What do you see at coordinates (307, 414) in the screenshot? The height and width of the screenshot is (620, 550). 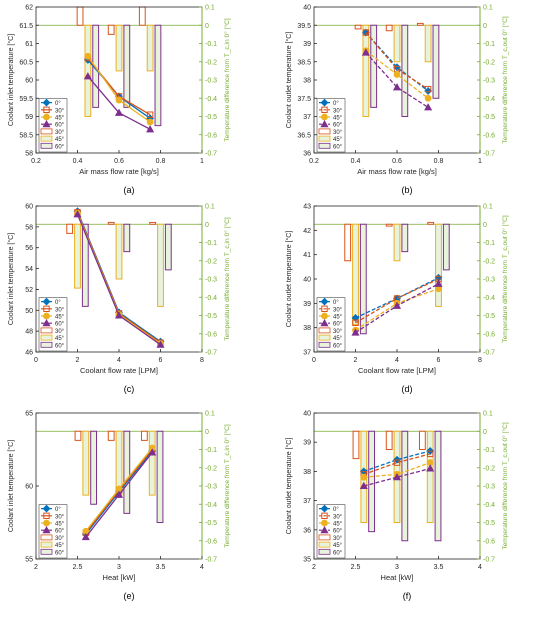 I see `y-tick-label: 40` at bounding box center [307, 414].